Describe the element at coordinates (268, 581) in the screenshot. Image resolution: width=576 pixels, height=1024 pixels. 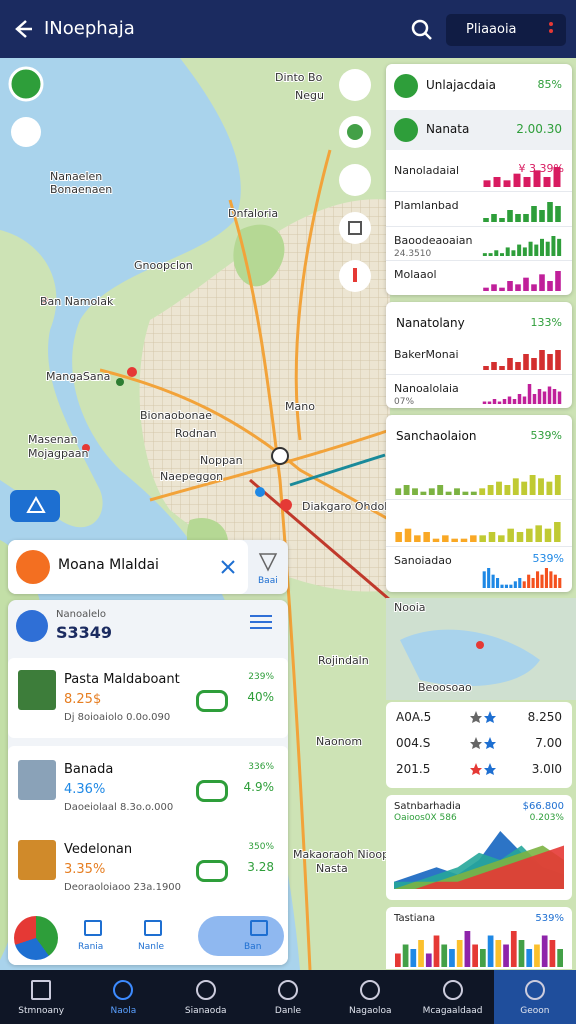
I see `pin-label: Baai` at that location.